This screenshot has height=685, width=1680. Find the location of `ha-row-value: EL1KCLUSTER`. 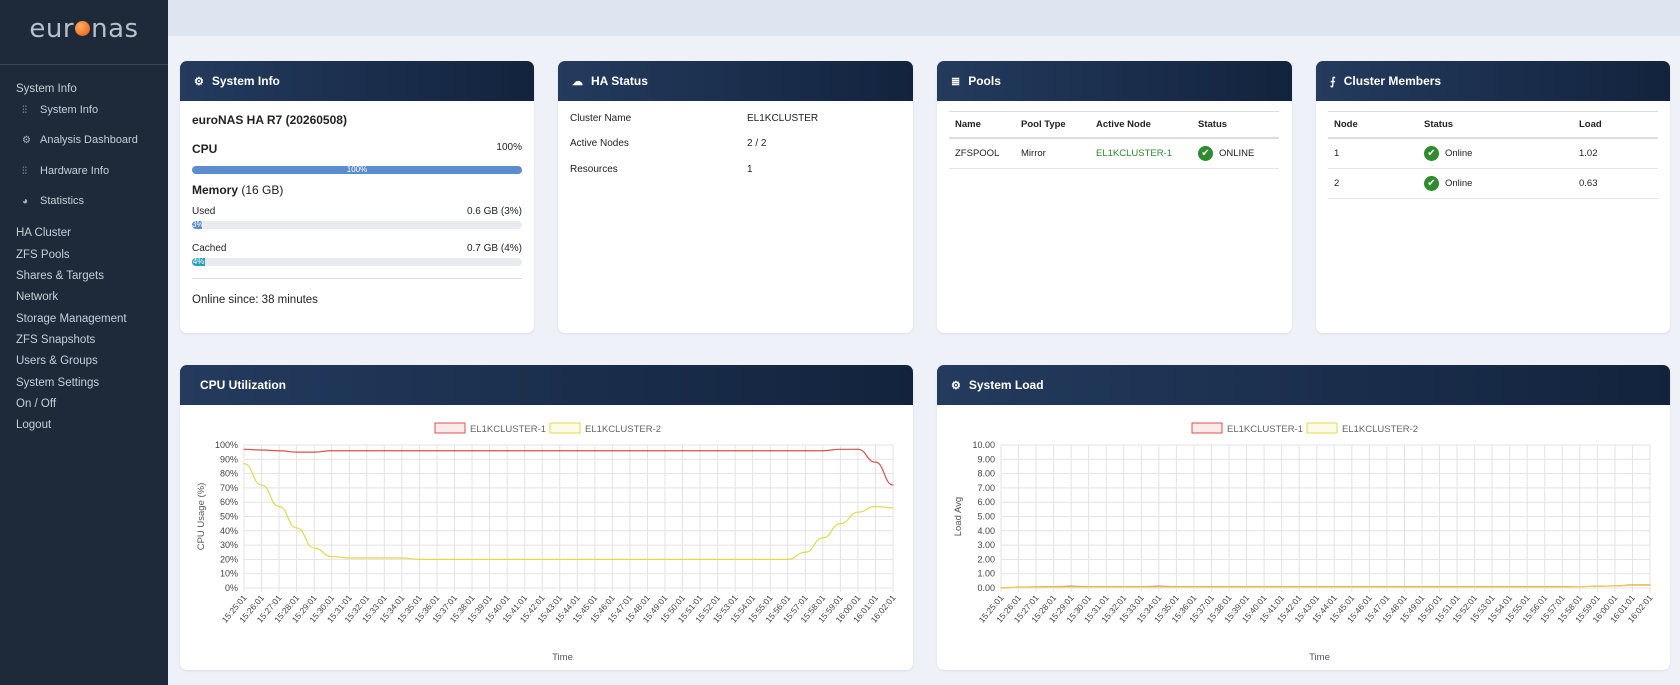

ha-row-value: EL1KCLUSTER is located at coordinates (783, 118).